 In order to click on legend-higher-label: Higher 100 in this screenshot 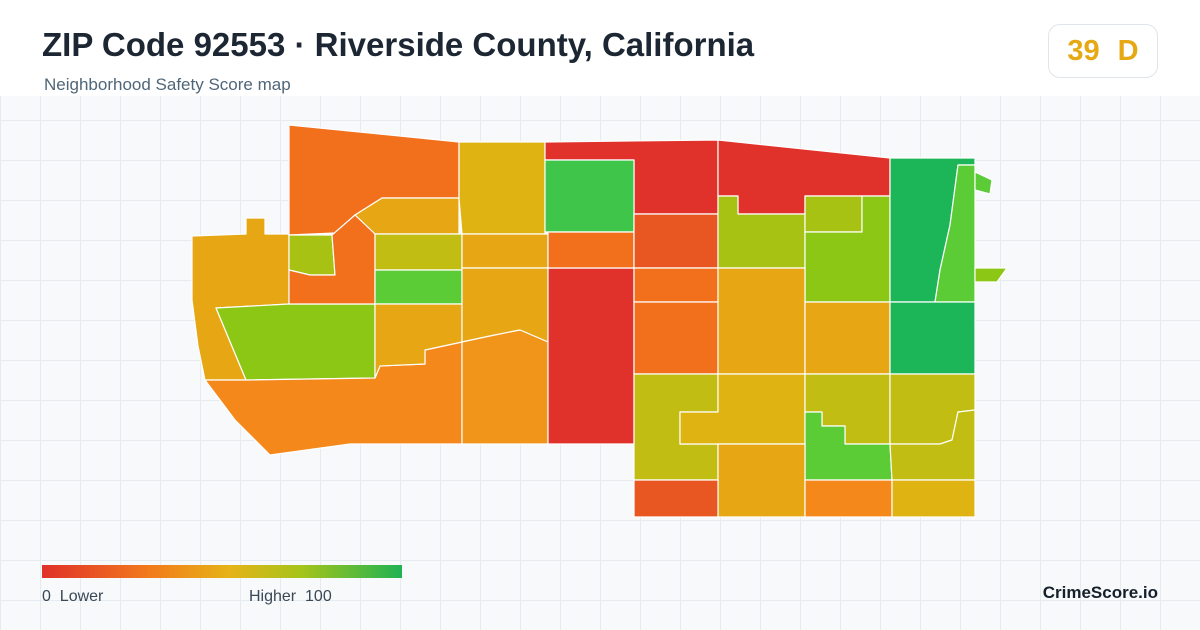, I will do `click(290, 597)`.